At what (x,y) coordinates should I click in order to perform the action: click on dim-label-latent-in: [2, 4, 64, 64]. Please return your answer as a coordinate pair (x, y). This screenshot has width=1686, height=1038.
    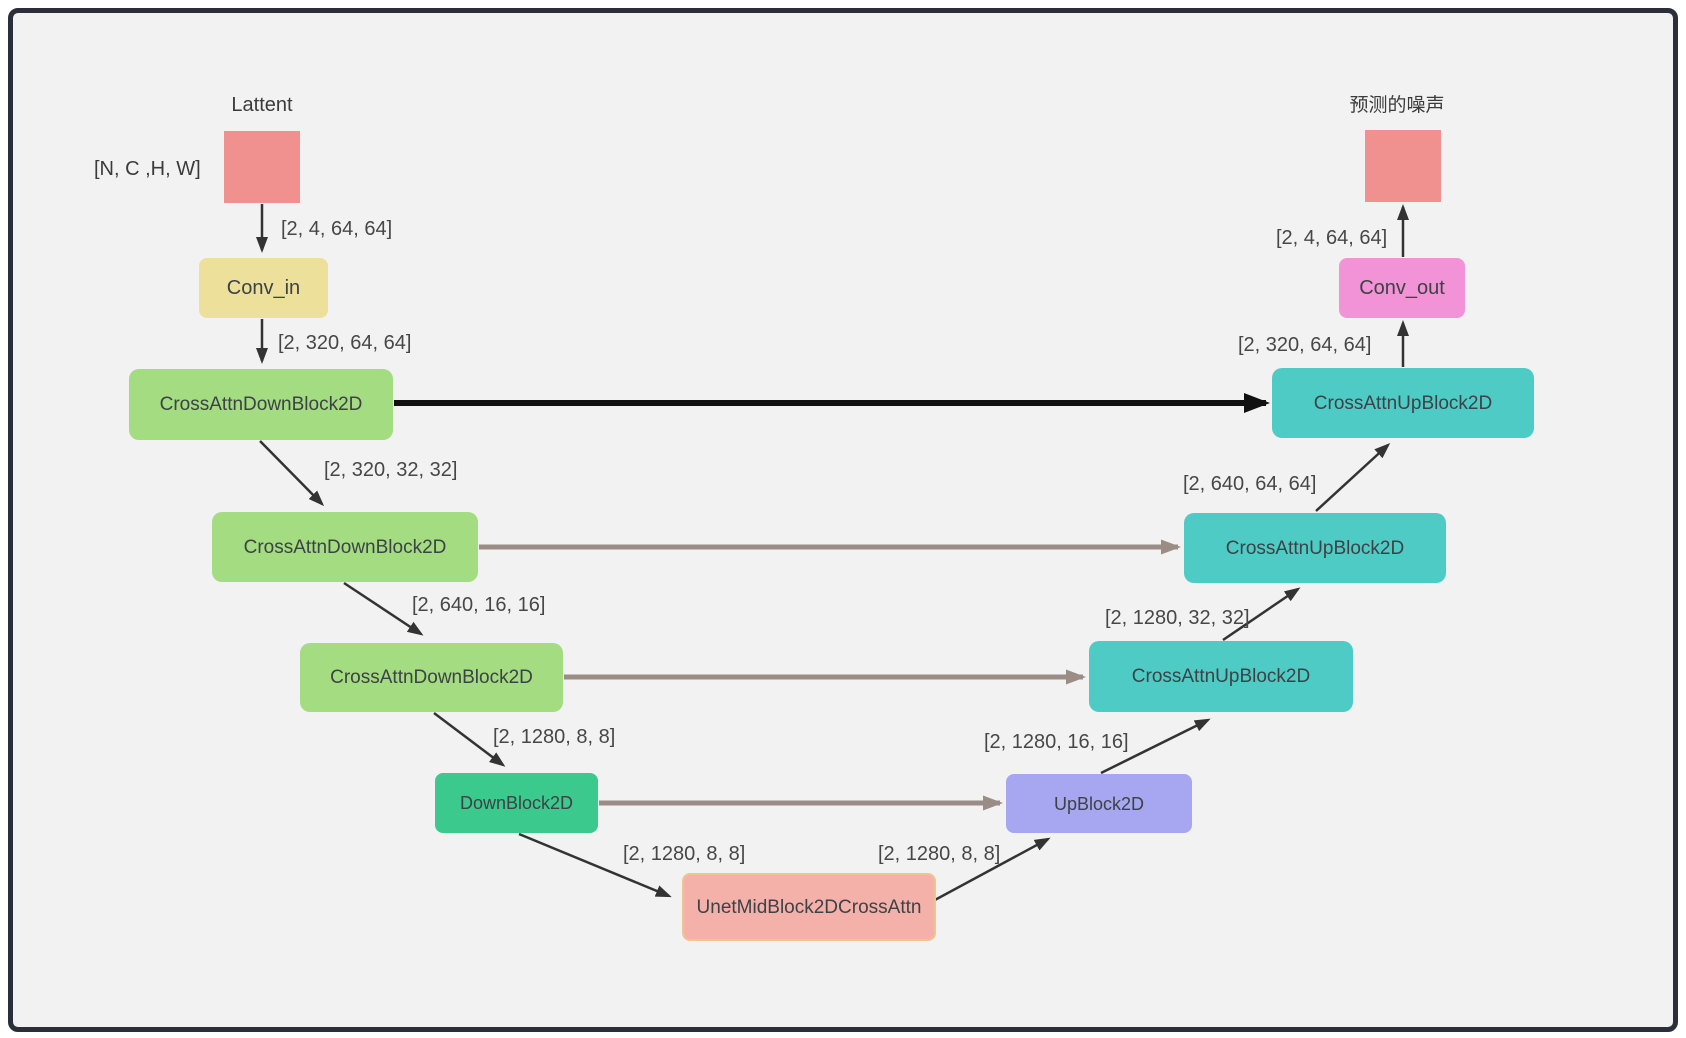
    Looking at the image, I should click on (337, 229).